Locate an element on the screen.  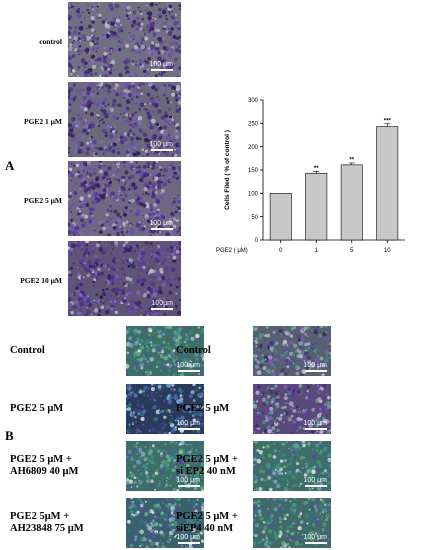
micrograph-a-2: 100 μm is located at coordinates (124, 119).